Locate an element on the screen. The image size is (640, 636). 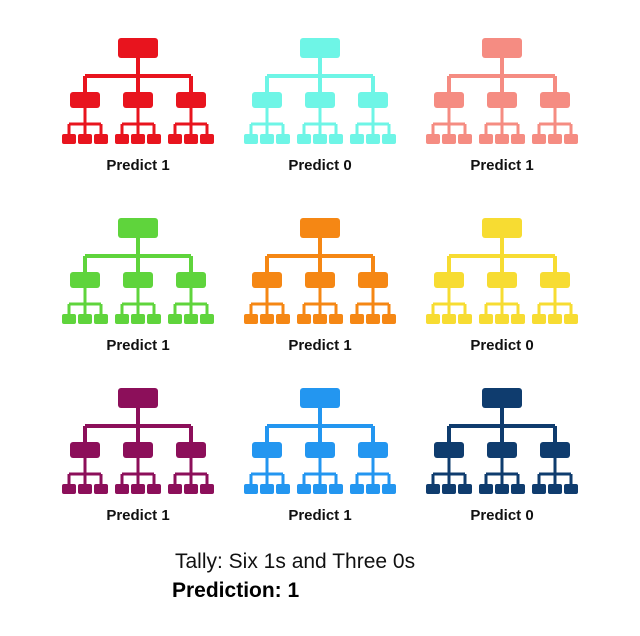
tree-4: Predict 1 is located at coordinates (138, 303).